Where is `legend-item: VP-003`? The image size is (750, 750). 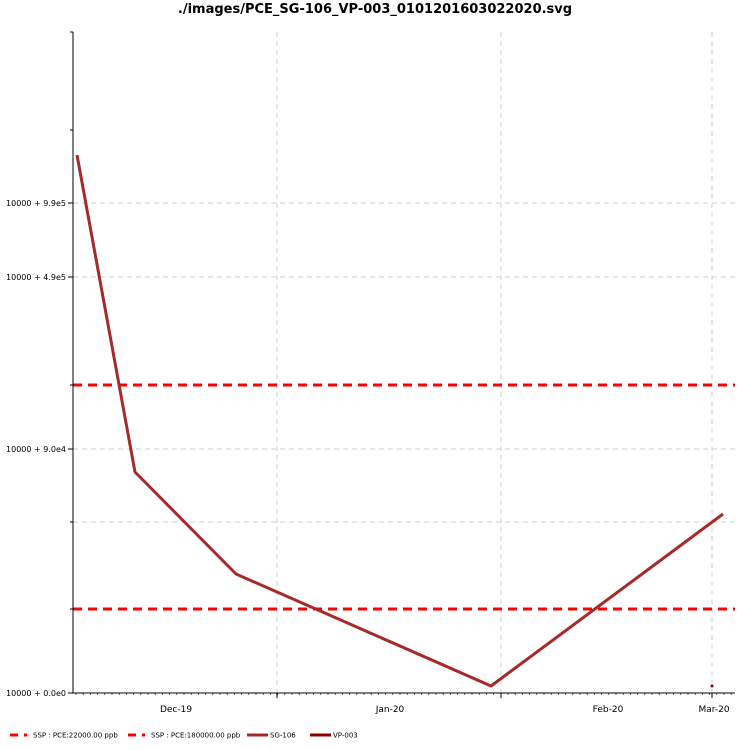 legend-item: VP-003 is located at coordinates (334, 736).